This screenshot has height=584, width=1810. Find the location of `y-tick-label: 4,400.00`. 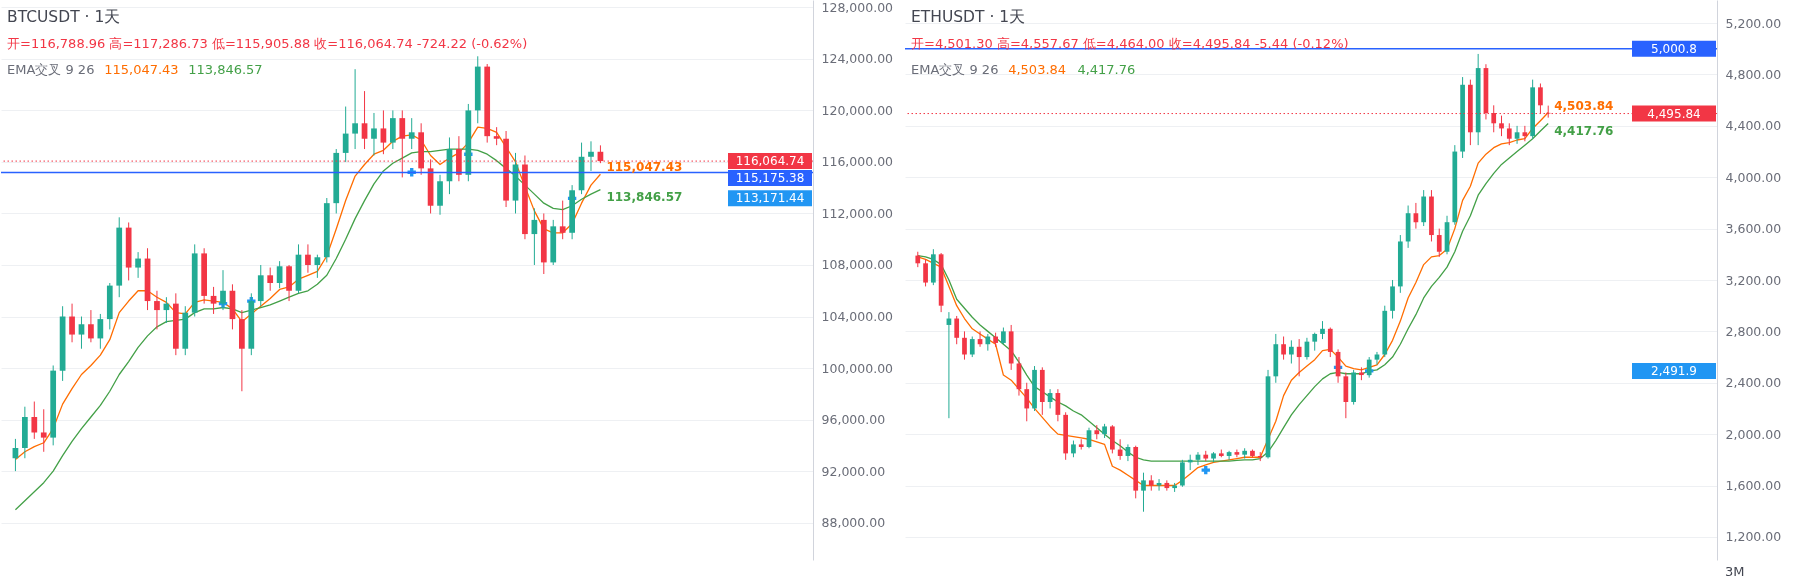

y-tick-label: 4,400.00 is located at coordinates (1753, 126).